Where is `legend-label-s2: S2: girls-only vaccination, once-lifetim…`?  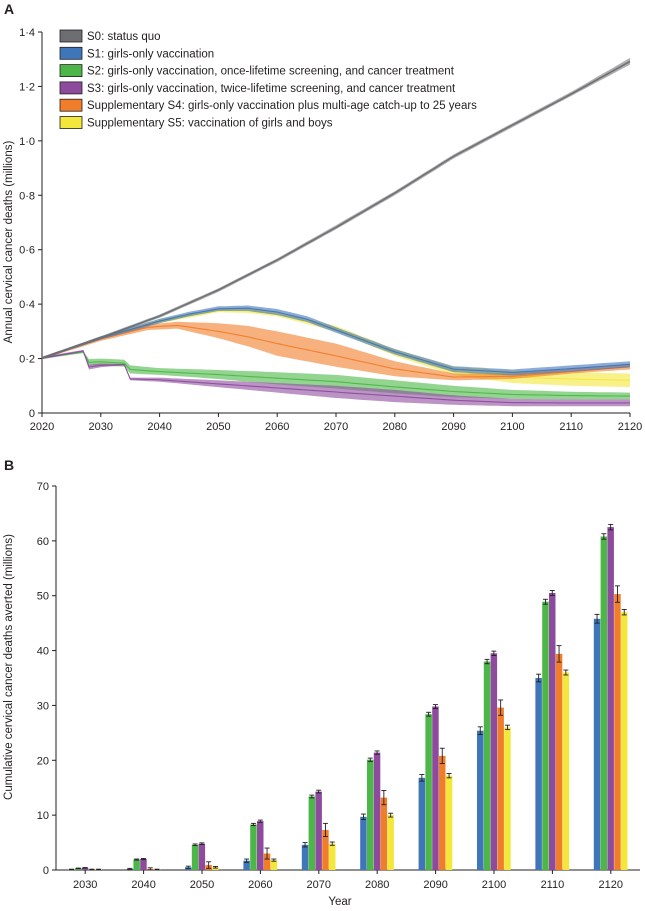
legend-label-s2: S2: girls-only vaccination, once-lifetim… is located at coordinates (271, 72).